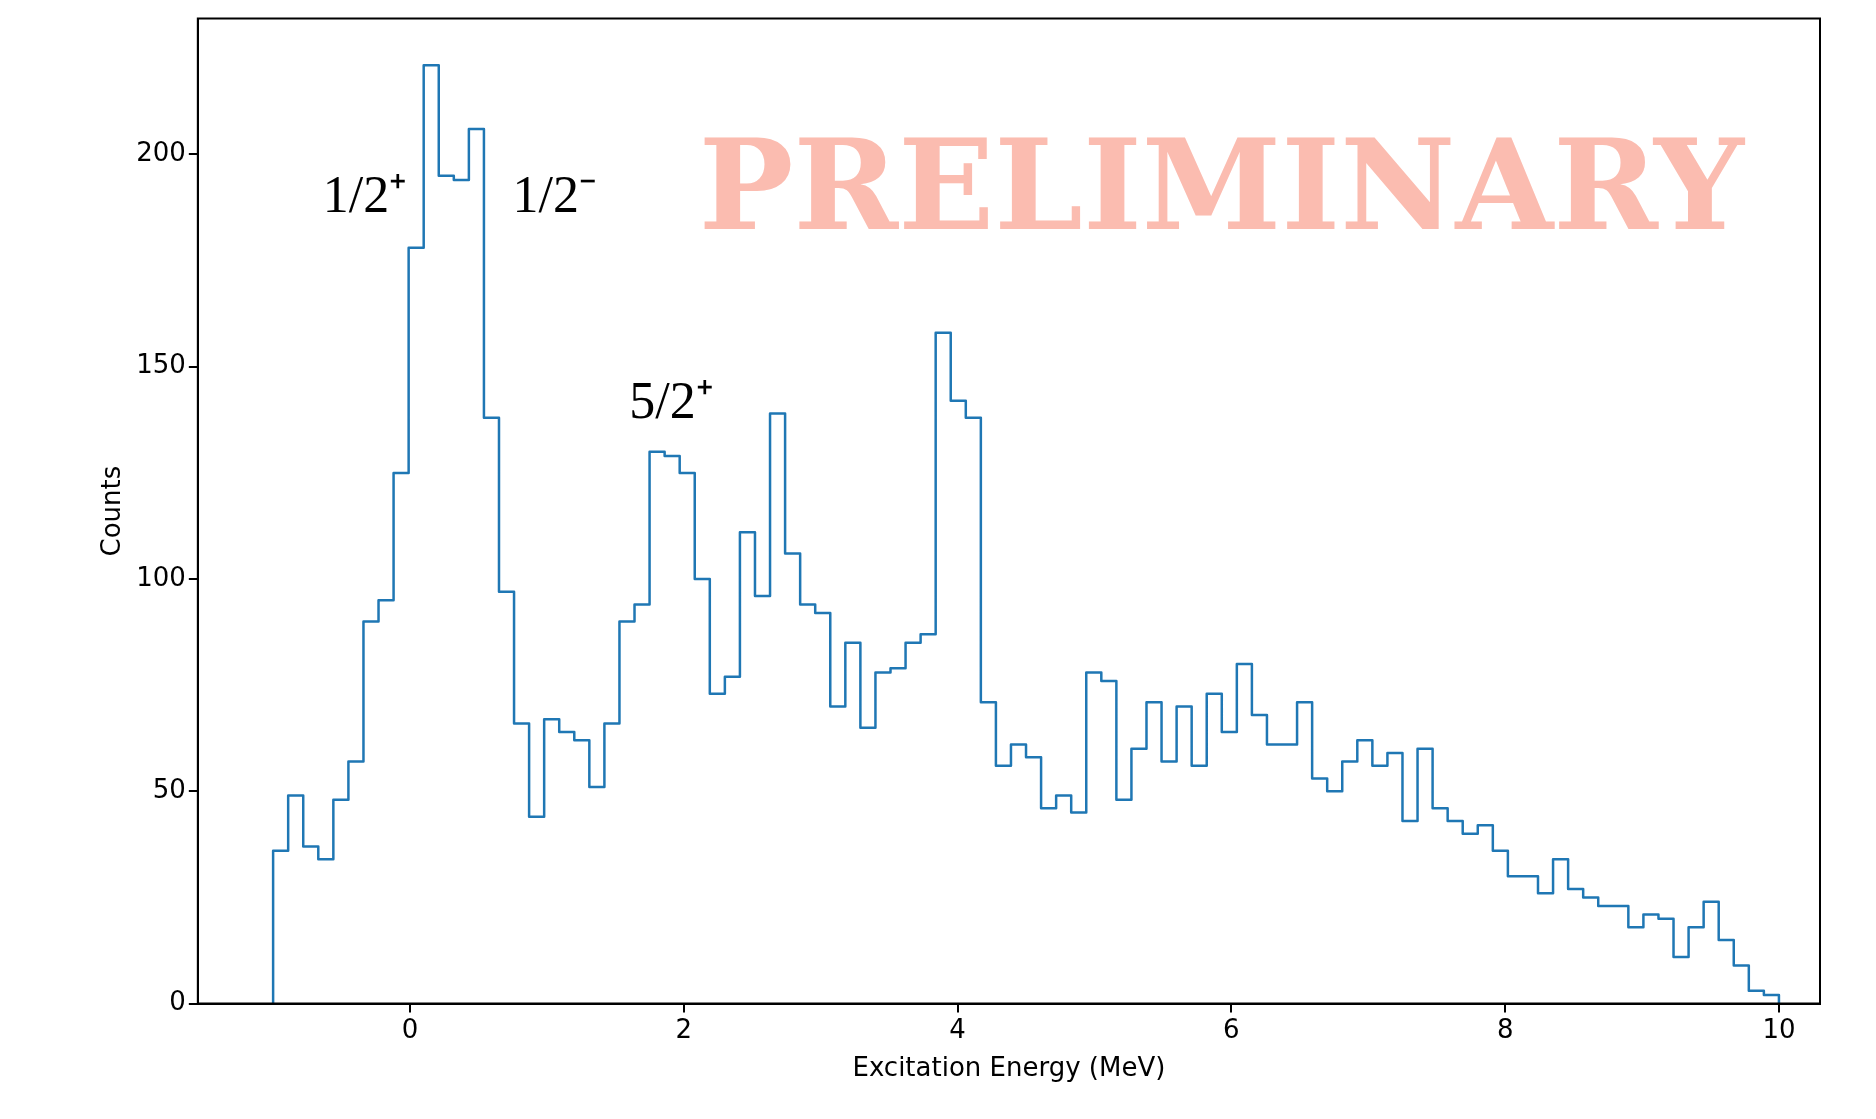 This screenshot has height=1119, width=1876. What do you see at coordinates (671, 401) in the screenshot?
I see `annotation: 5/2⁺` at bounding box center [671, 401].